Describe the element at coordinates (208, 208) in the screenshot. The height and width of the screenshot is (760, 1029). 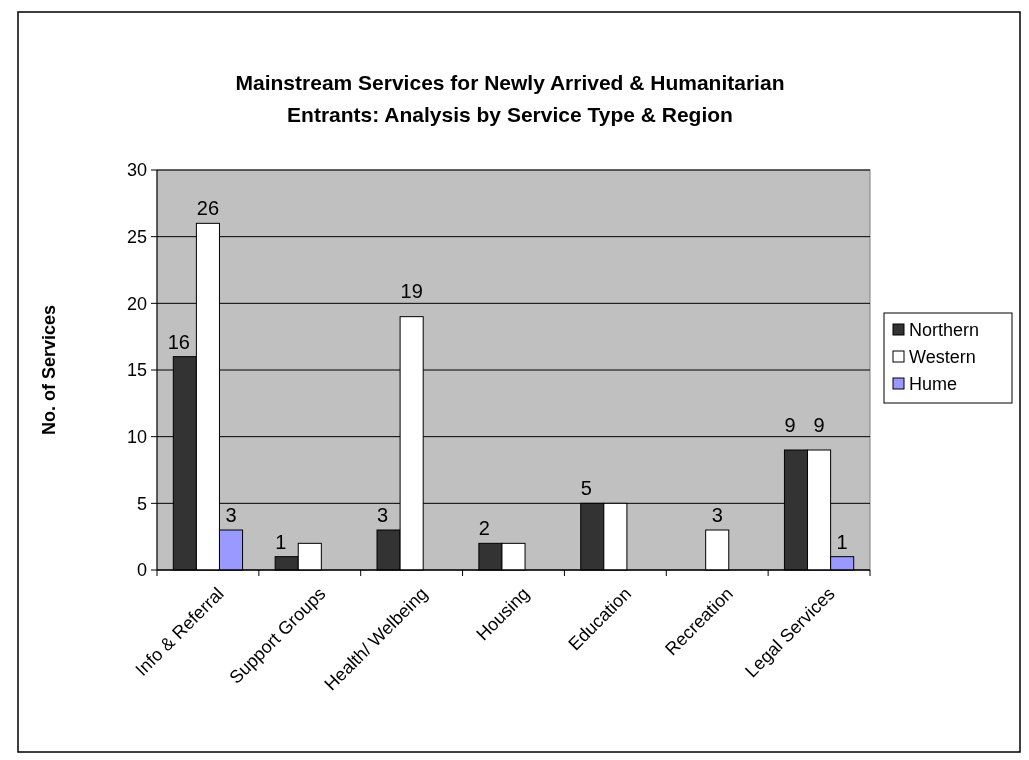
I see `data-label: 26` at that location.